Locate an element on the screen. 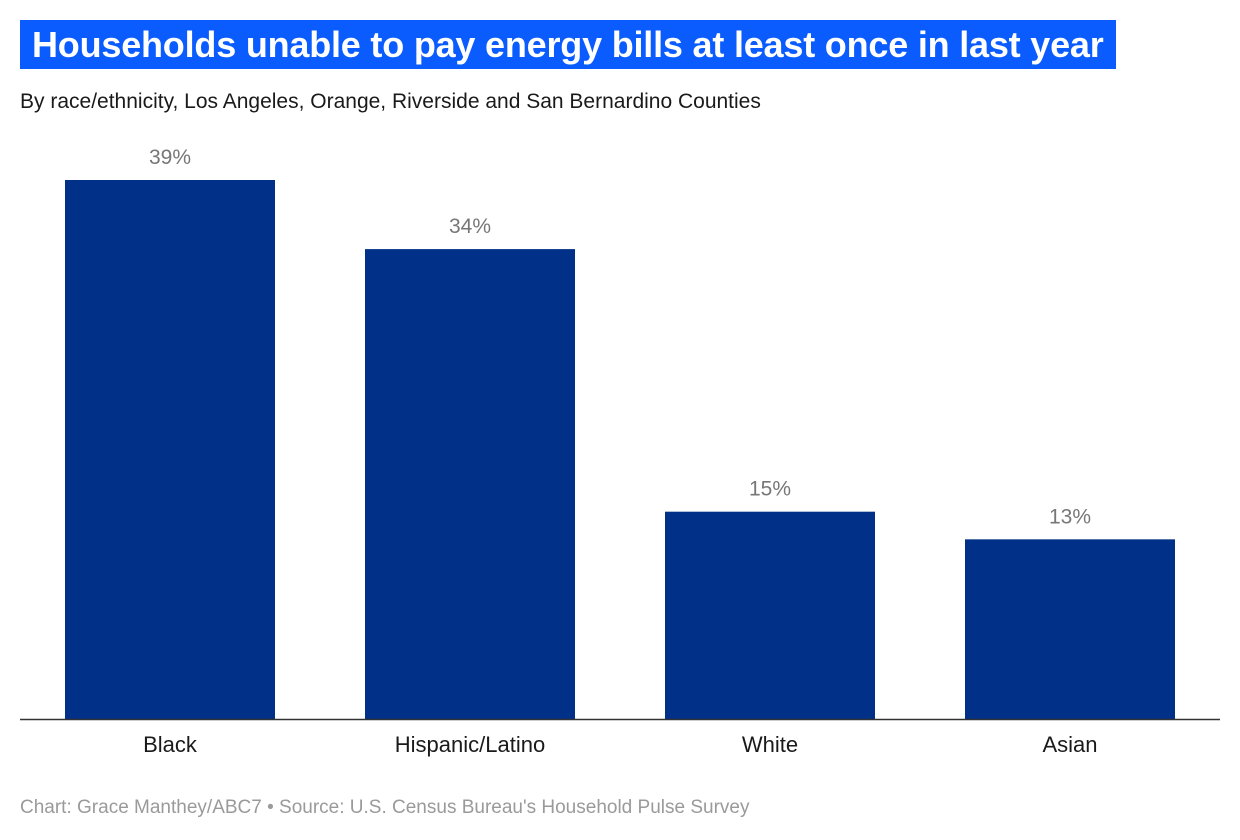  bar-black is located at coordinates (170, 449).